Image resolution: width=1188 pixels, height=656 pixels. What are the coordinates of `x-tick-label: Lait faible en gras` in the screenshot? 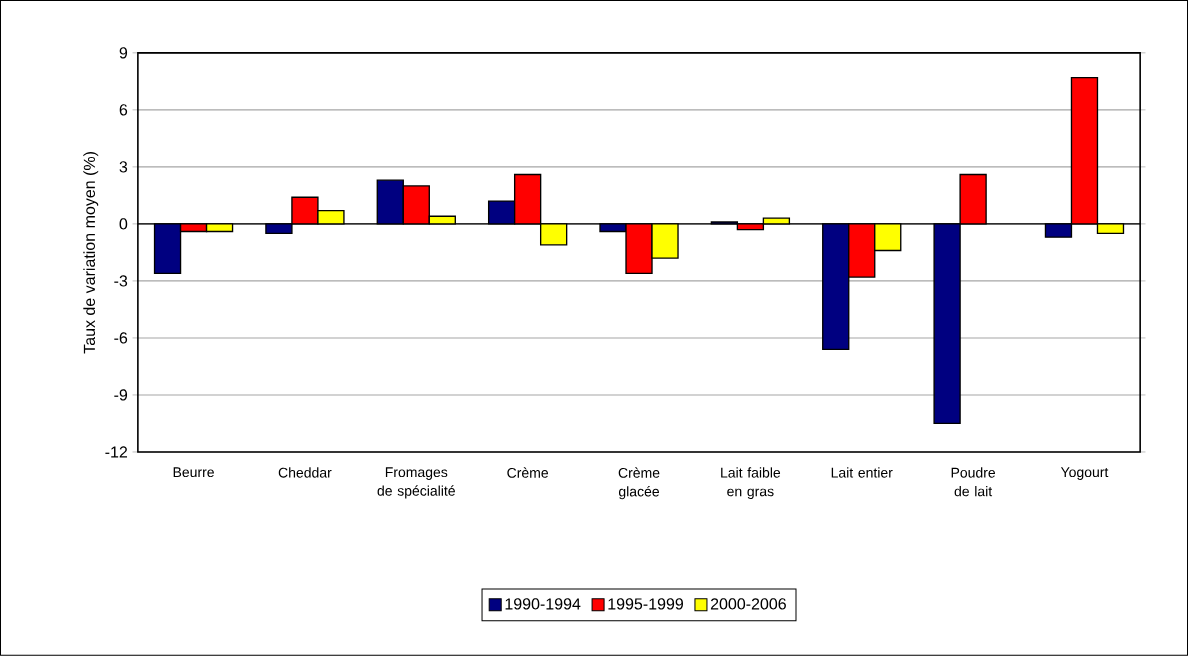 It's located at (751, 483).